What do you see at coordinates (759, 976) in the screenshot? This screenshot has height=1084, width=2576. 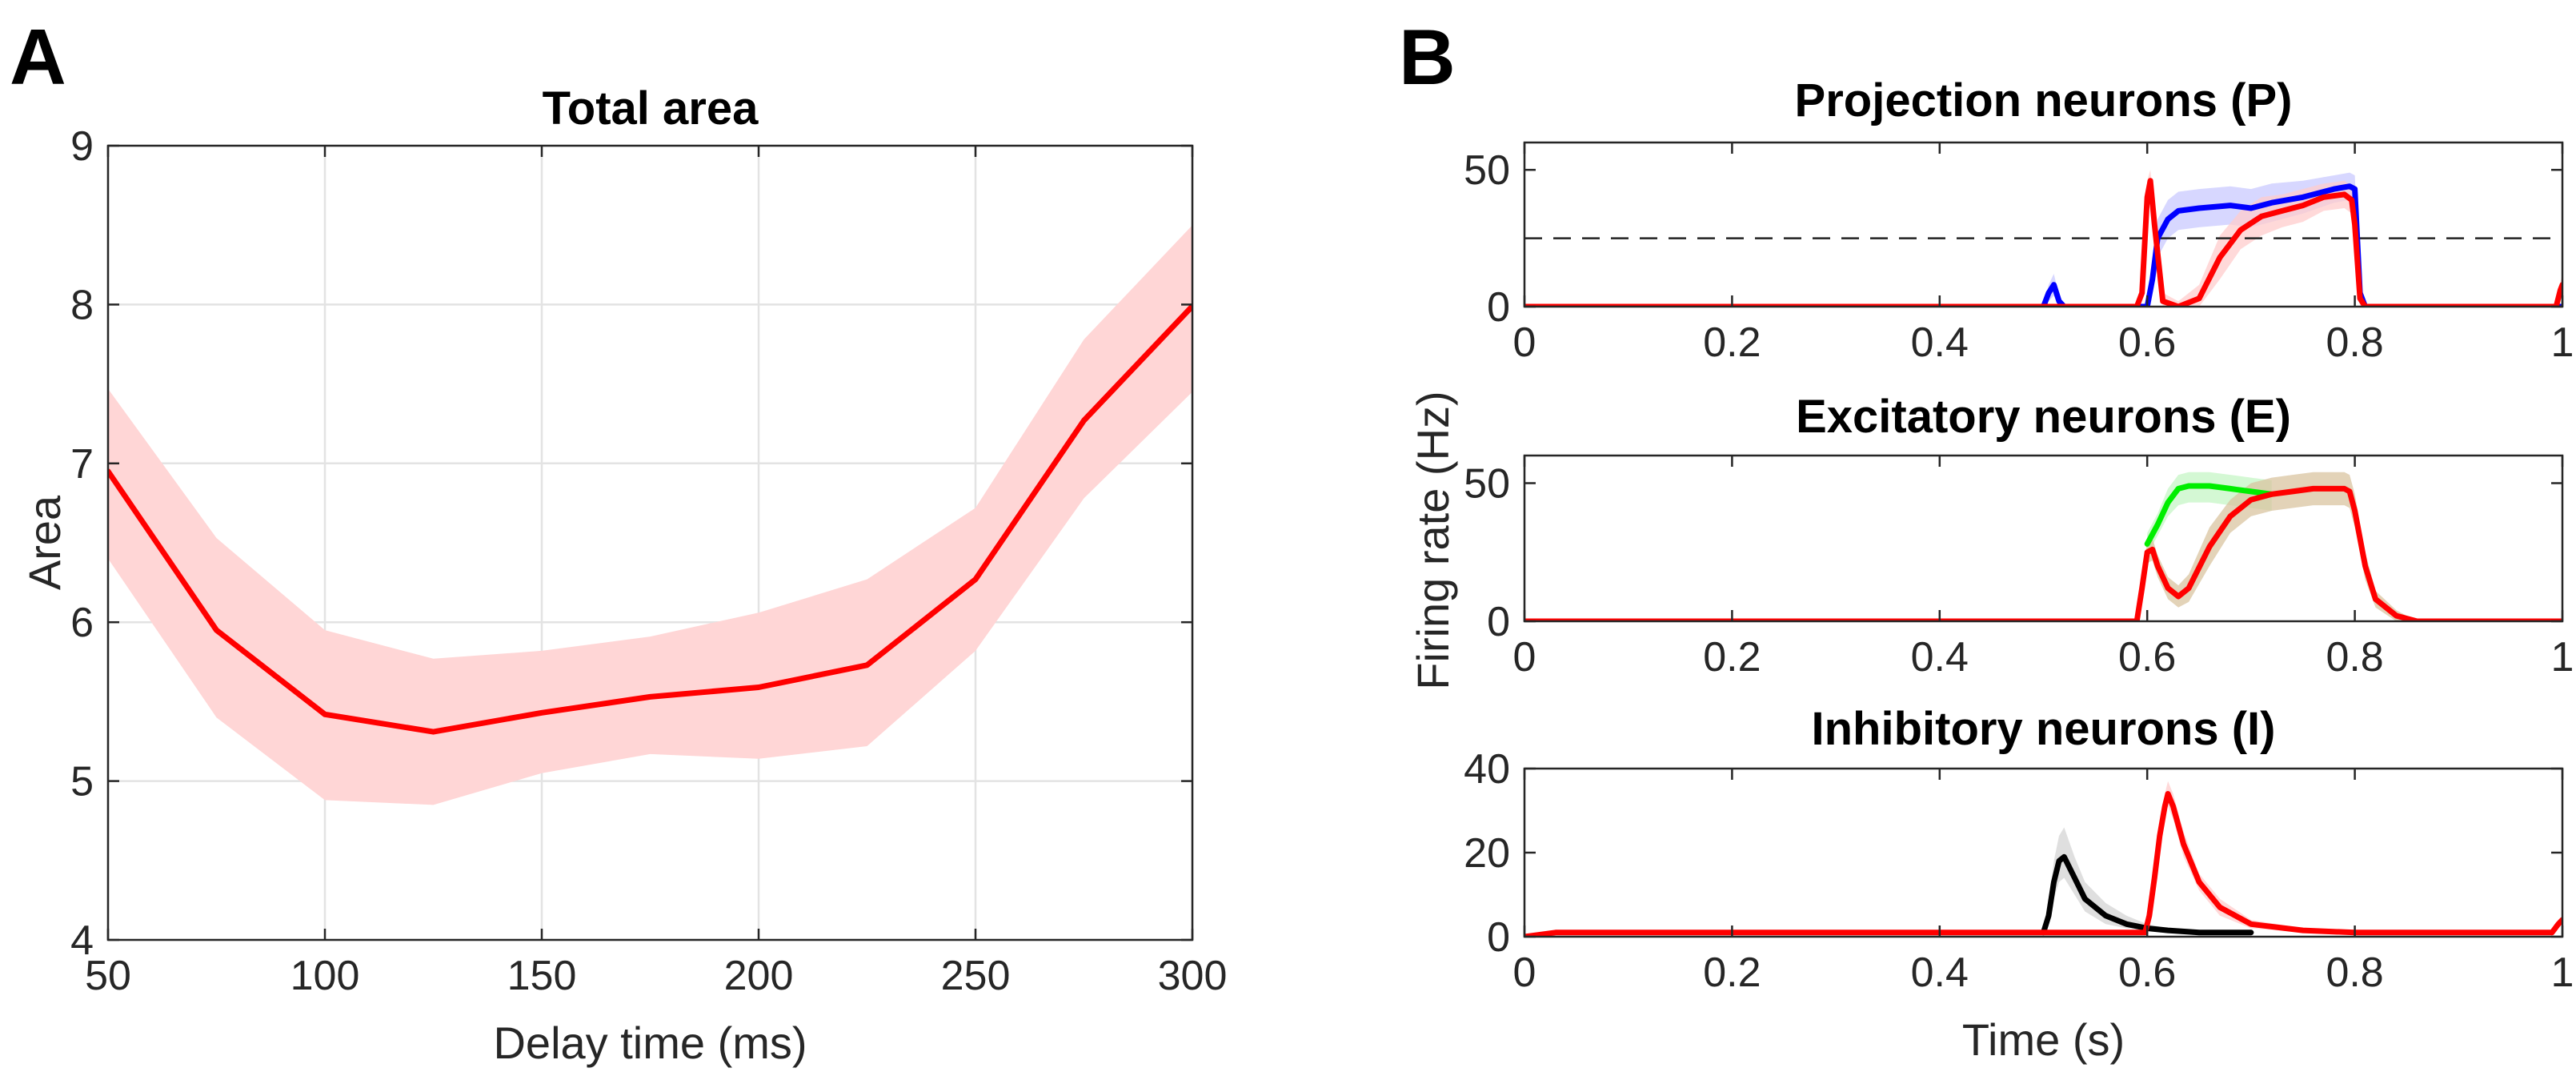 I see `chart-a-xtick-label-3: 200` at bounding box center [759, 976].